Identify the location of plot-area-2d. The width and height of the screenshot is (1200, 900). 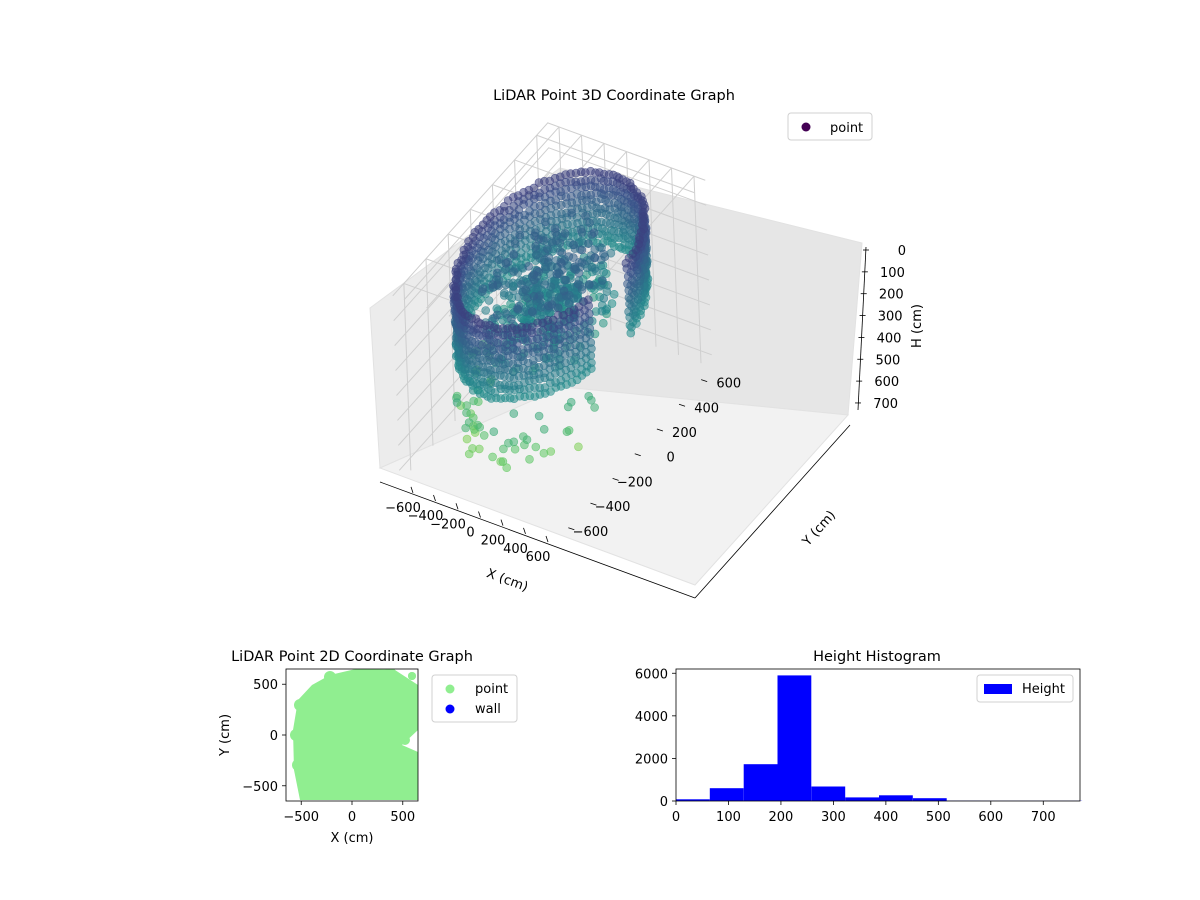
(354, 734).